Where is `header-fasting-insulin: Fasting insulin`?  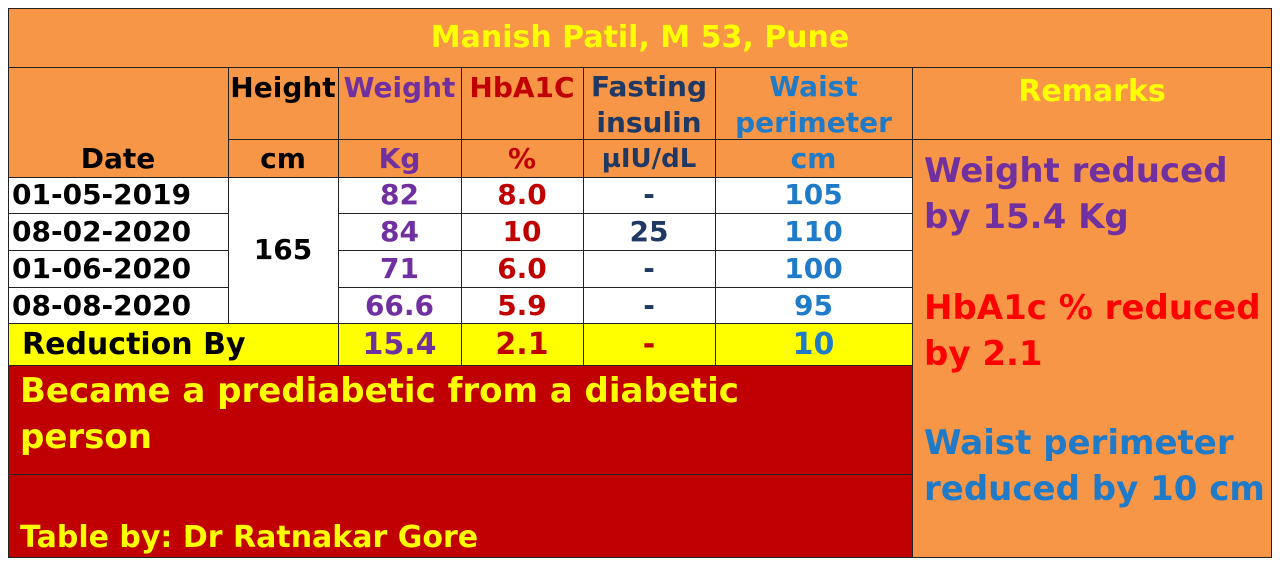 header-fasting-insulin: Fasting insulin is located at coordinates (648, 104).